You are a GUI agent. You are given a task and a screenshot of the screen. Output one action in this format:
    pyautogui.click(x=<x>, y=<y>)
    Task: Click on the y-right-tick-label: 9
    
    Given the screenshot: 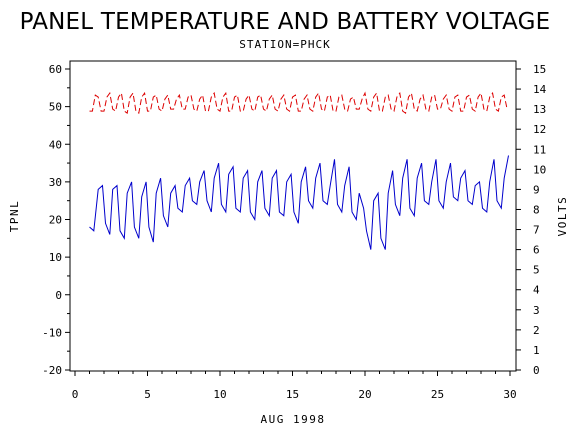 What is the action you would take?
    pyautogui.click(x=536, y=189)
    